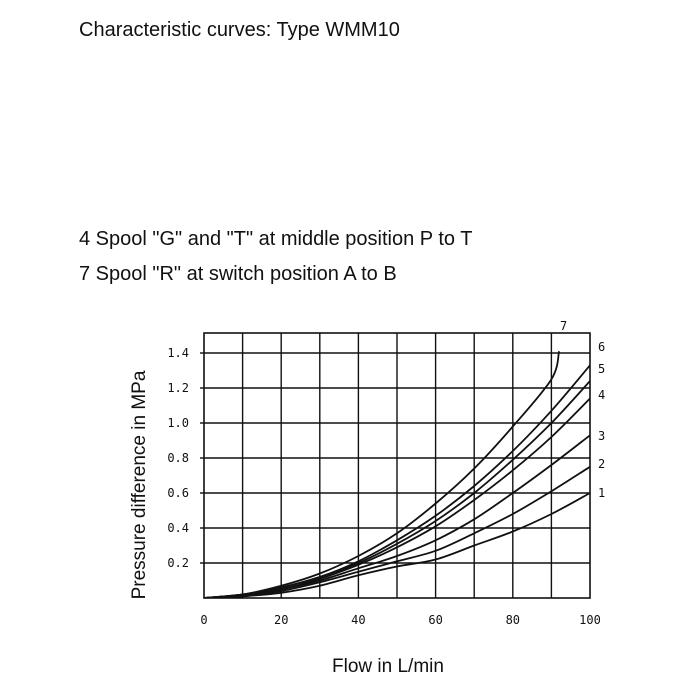 The height and width of the screenshot is (700, 700). I want to click on y-tick-label: 0.4, so click(178, 528).